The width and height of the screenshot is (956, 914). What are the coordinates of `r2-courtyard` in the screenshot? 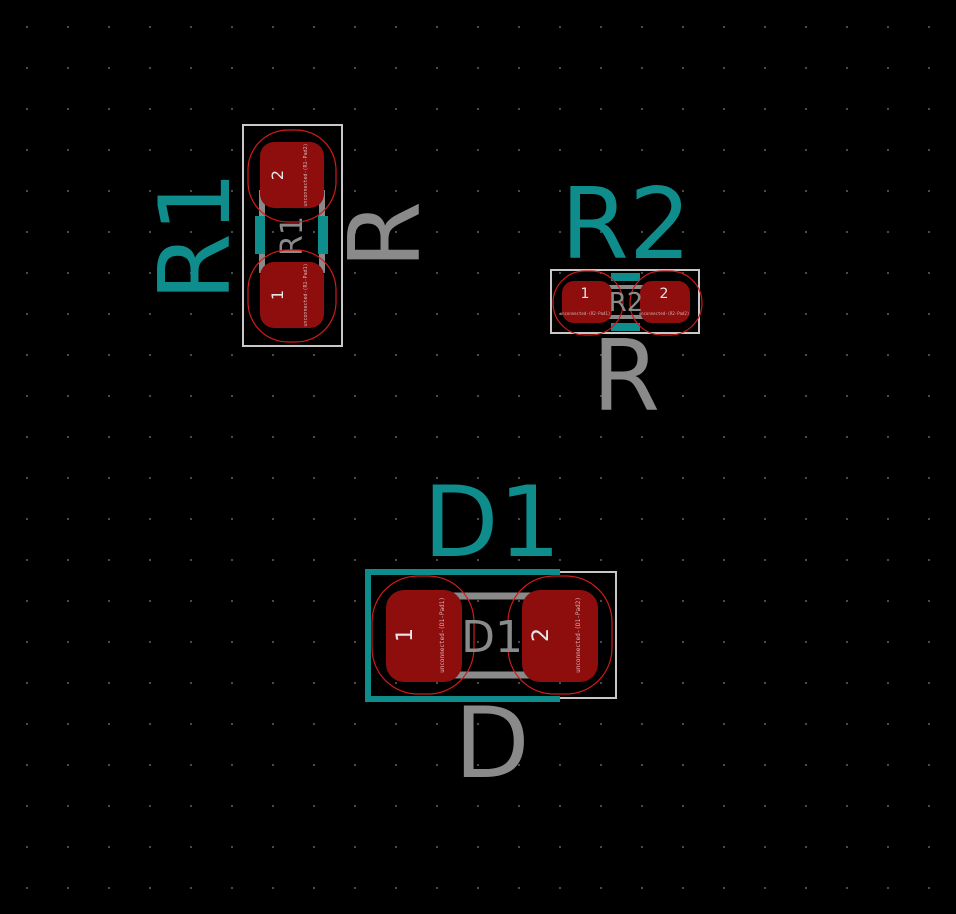 It's located at (625, 301).